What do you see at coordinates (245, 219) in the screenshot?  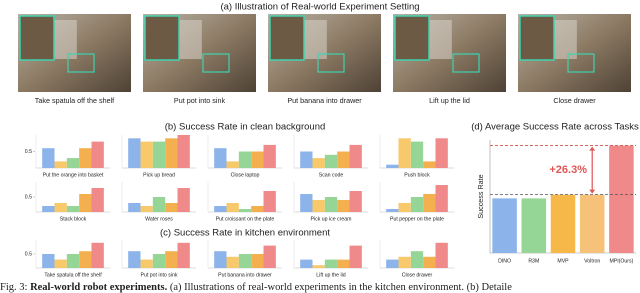 I see `panel-label: Put croissant on the plate` at bounding box center [245, 219].